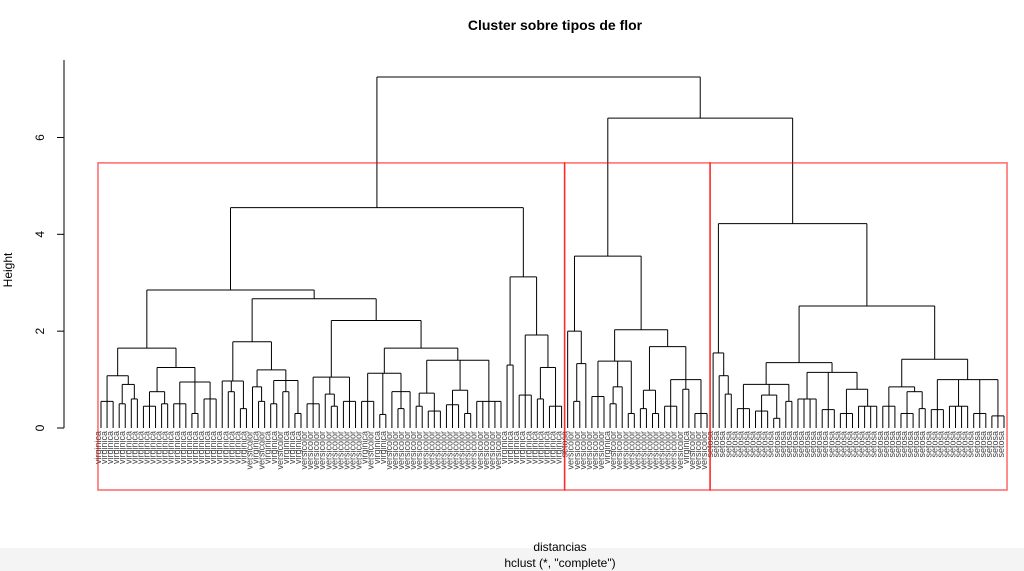  Describe the element at coordinates (40, 427) in the screenshot. I see `y-tick-label: 0` at that location.